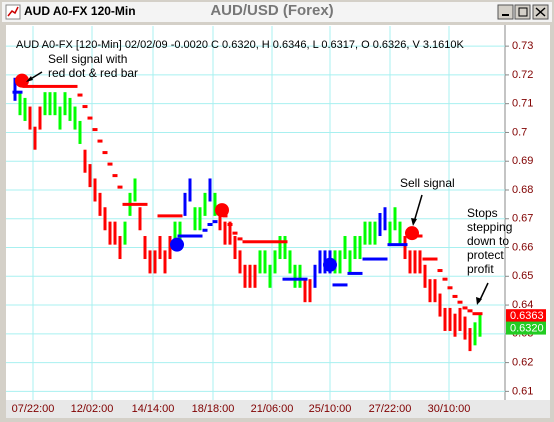 The width and height of the screenshot is (554, 422). I want to click on price-marker-label: 0.6363, so click(527, 316).